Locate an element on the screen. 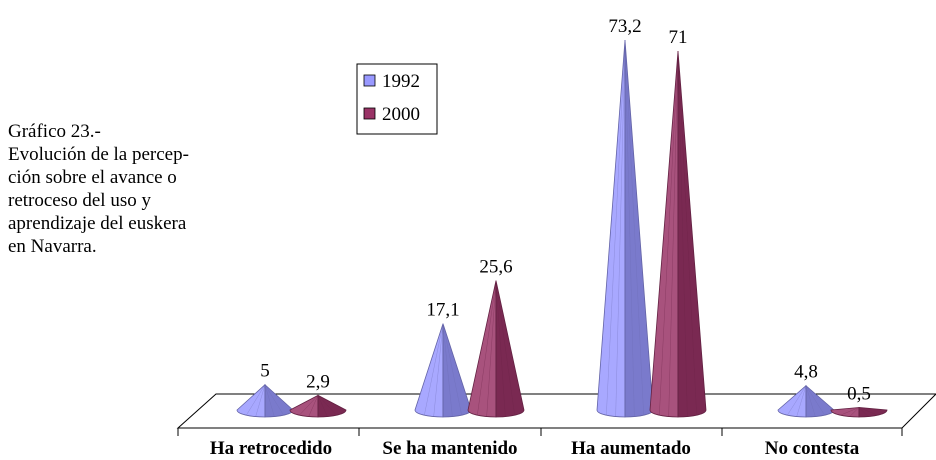 Image resolution: width=936 pixels, height=460 pixels. value-label: 71 is located at coordinates (678, 37).